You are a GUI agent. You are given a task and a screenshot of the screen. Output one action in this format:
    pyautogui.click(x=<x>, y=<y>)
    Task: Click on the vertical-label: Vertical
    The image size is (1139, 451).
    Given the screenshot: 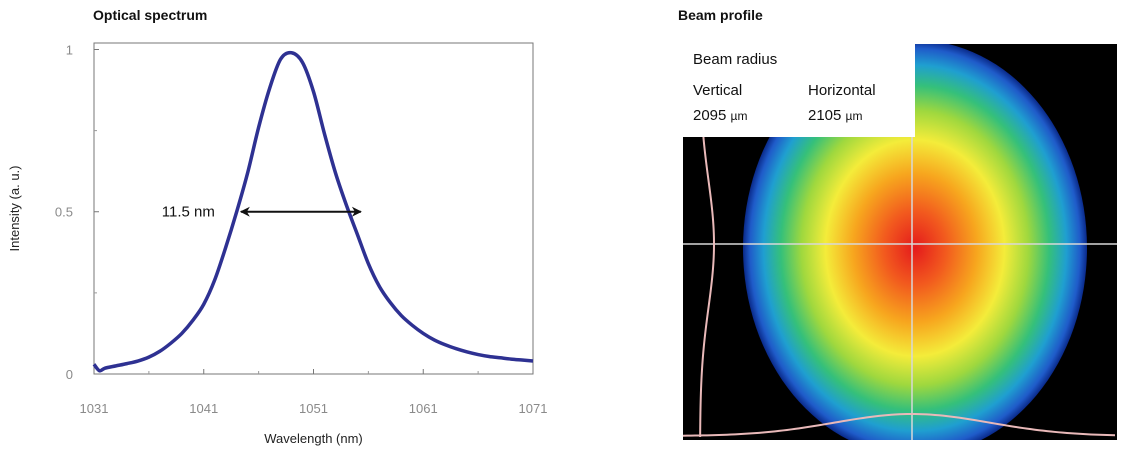 What is the action you would take?
    pyautogui.click(x=718, y=90)
    